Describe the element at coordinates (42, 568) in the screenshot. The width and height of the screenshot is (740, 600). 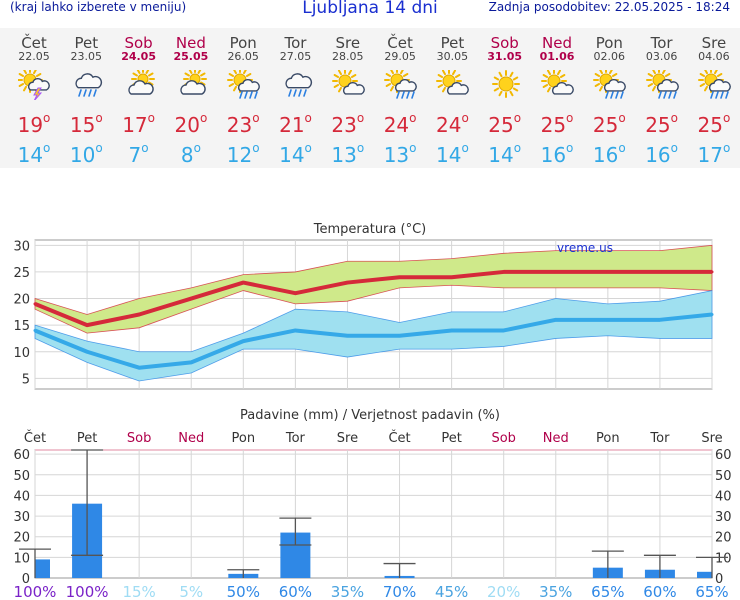
I see `precipitation-bar` at that location.